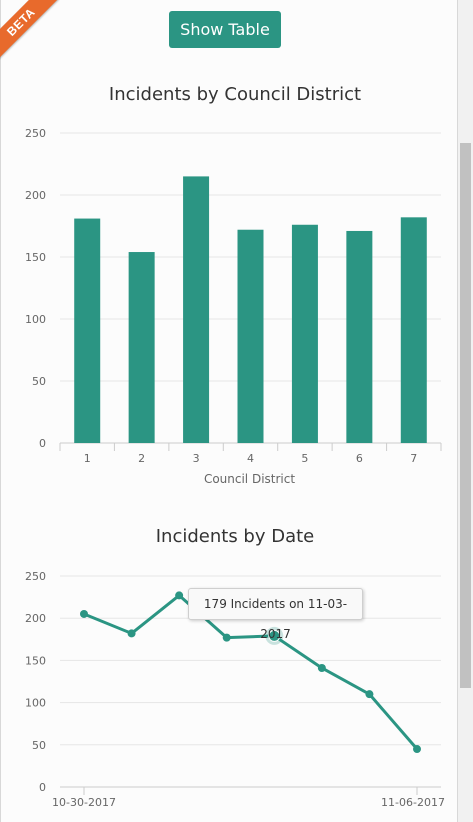  What do you see at coordinates (413, 458) in the screenshot?
I see `bar-x-tick-label: 7` at bounding box center [413, 458].